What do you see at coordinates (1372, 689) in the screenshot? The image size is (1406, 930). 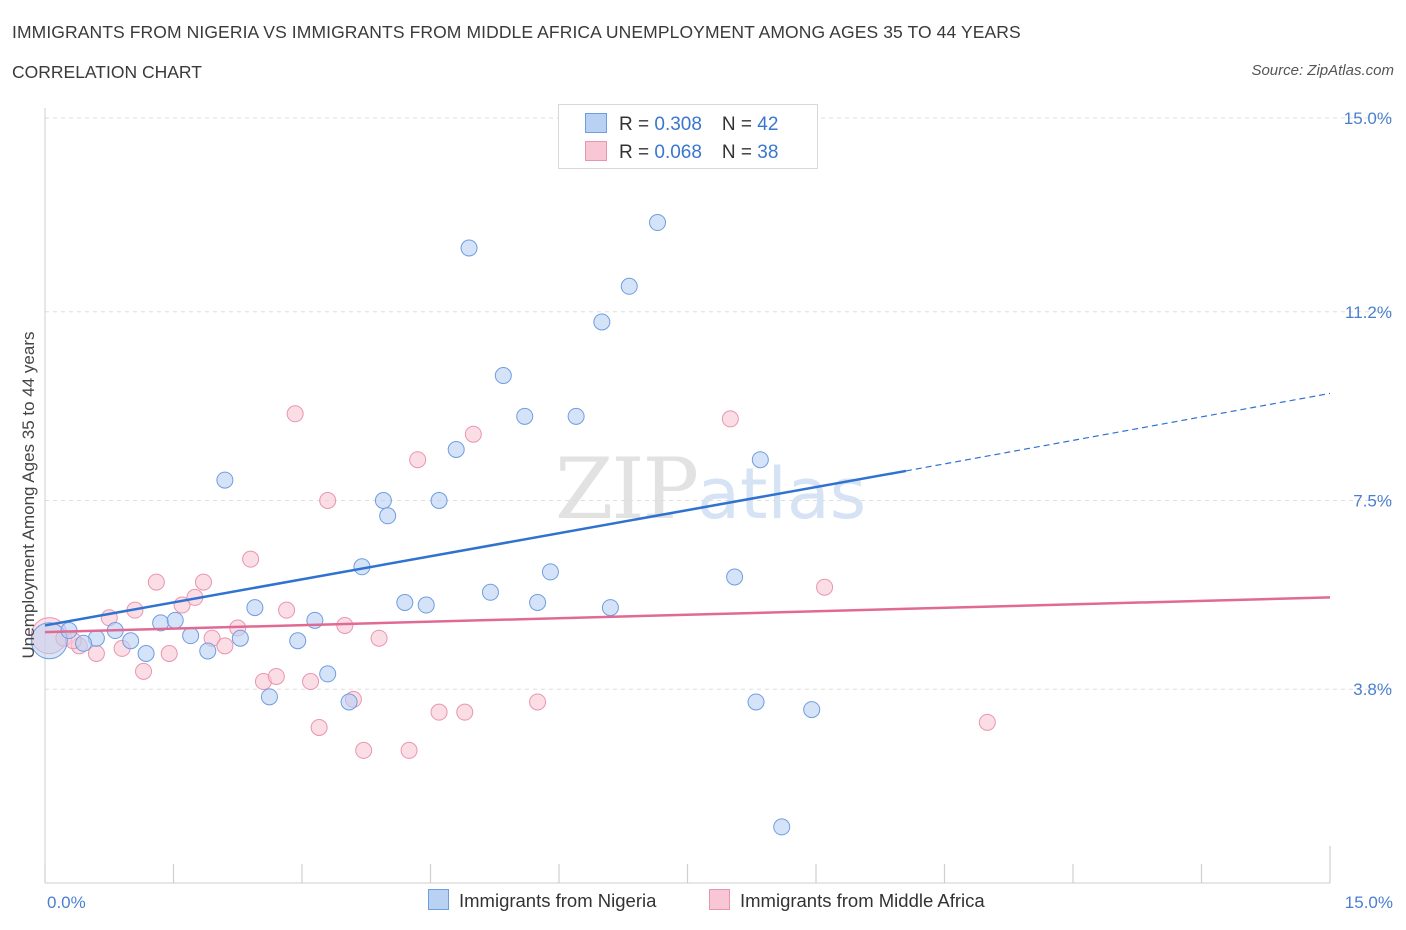 I see `y-tick-label: 3.8%` at bounding box center [1372, 689].